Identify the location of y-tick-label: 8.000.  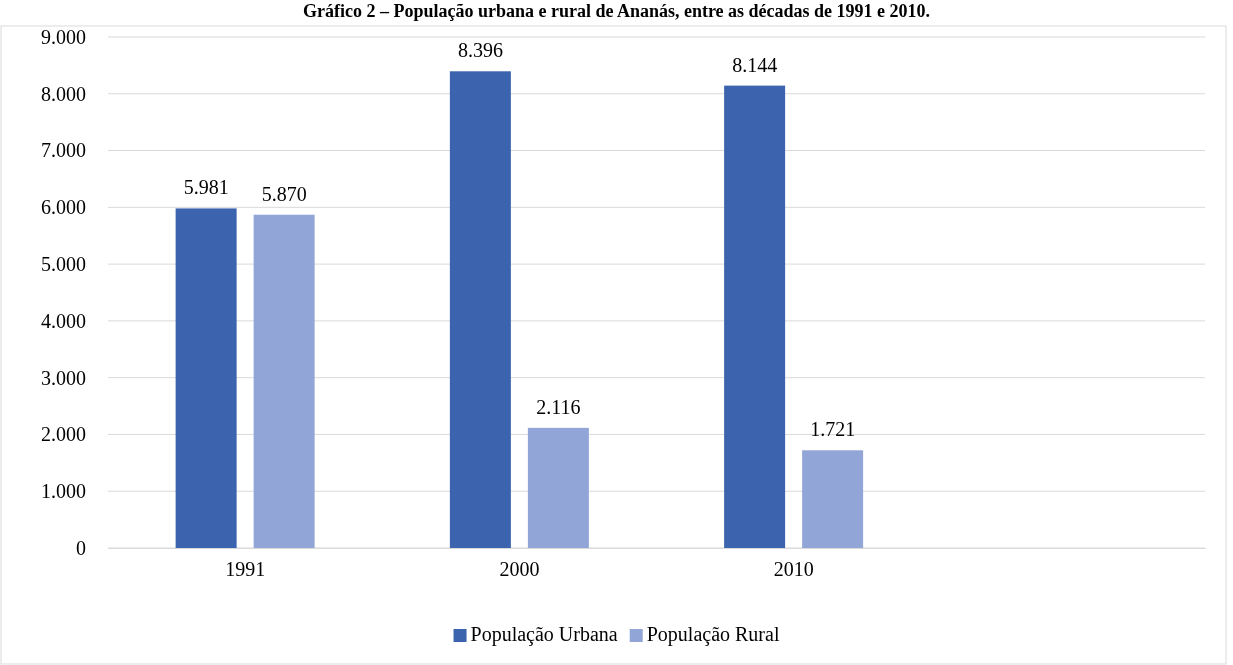
(63, 93).